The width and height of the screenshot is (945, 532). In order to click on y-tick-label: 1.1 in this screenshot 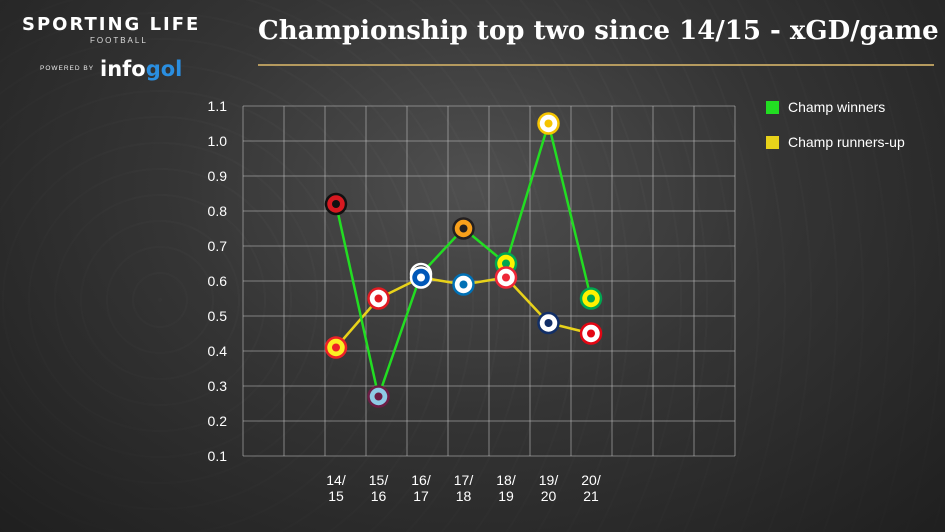, I will do `click(218, 106)`.